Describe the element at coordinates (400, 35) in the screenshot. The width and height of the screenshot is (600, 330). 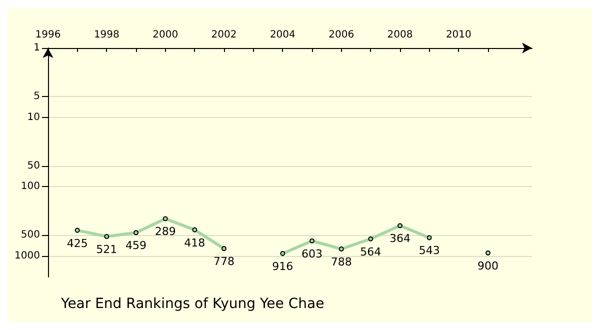
I see `x-tick-label: 2008` at that location.